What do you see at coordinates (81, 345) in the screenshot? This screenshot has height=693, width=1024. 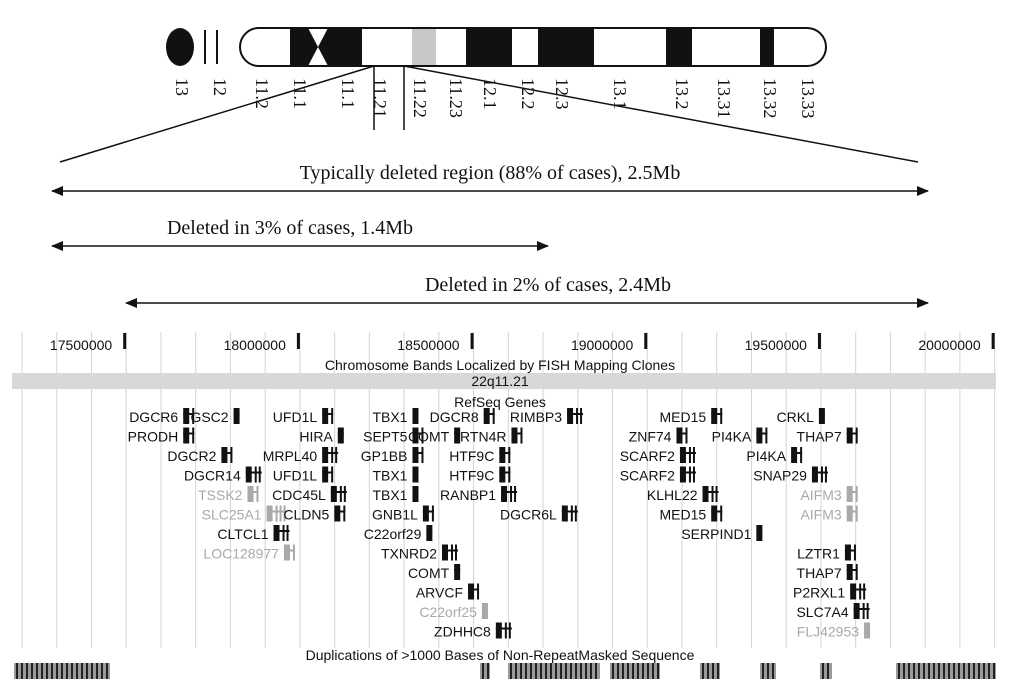 I see `position-label: 17500000` at bounding box center [81, 345].